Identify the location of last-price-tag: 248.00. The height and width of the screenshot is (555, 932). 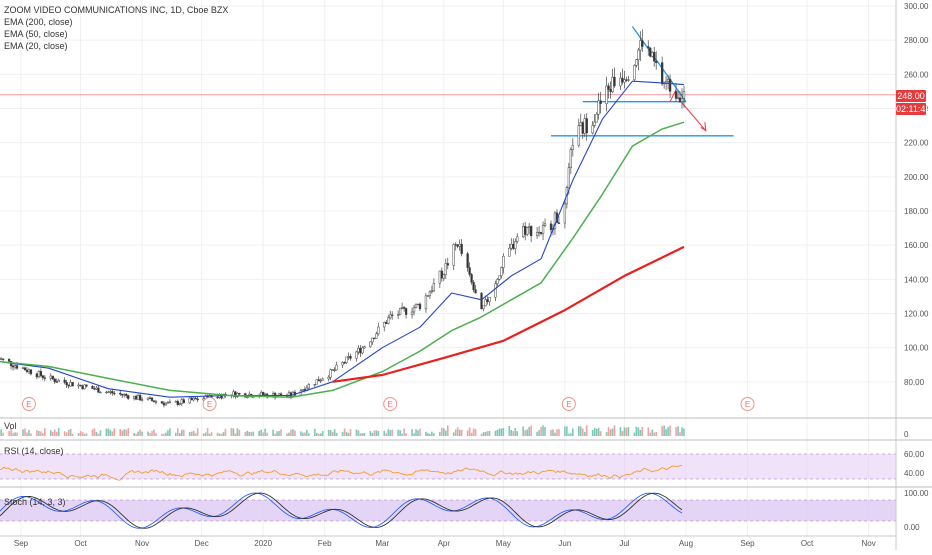
(911, 96).